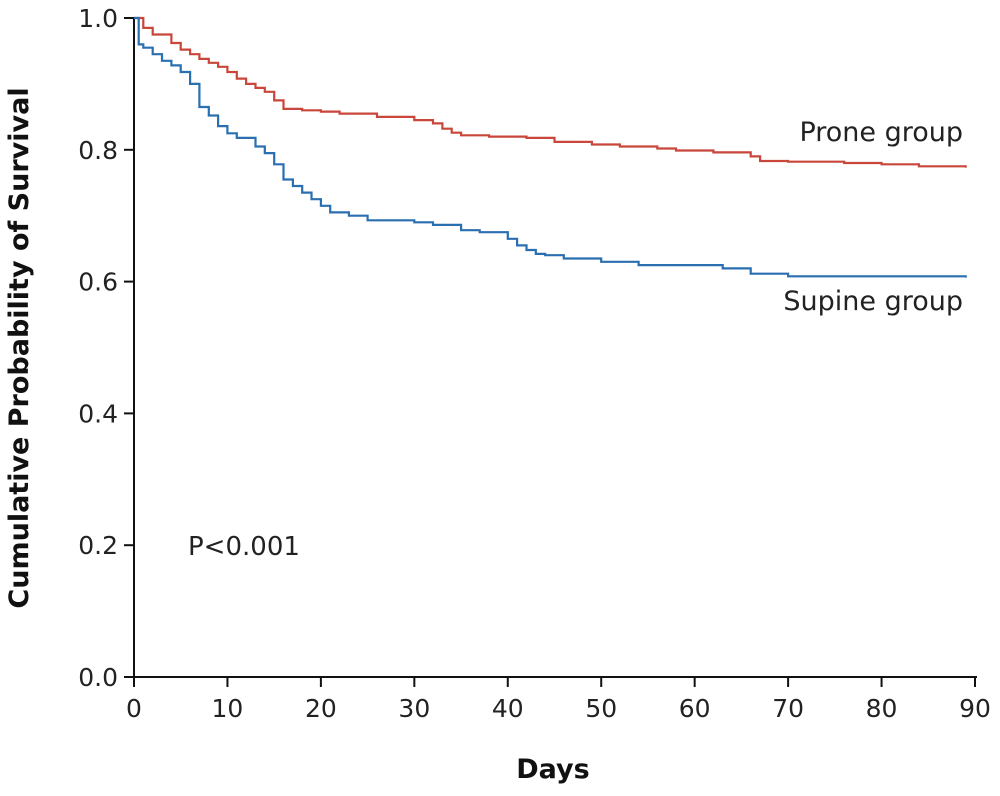  Describe the element at coordinates (873, 301) in the screenshot. I see `supine-group-label: Supine group` at that location.